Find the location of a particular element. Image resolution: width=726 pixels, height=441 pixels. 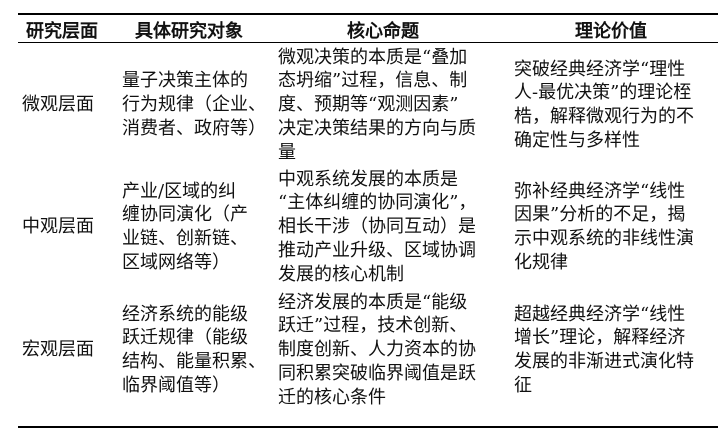

cell-line: 发展的非渐进式演化特 is located at coordinates (604, 361).